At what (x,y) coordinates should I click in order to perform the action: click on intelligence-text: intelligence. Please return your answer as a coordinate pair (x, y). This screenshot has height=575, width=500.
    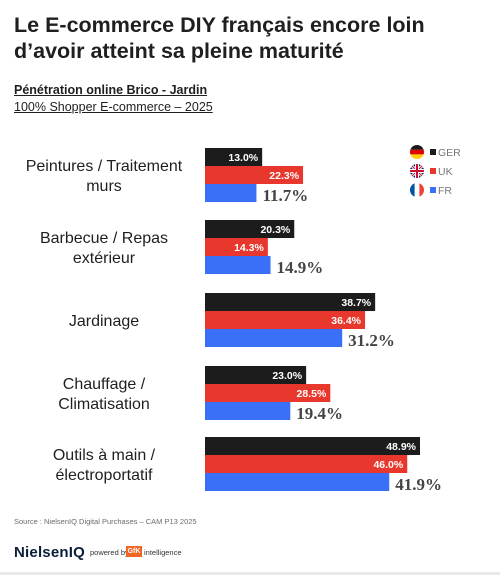
    Looking at the image, I should click on (163, 552).